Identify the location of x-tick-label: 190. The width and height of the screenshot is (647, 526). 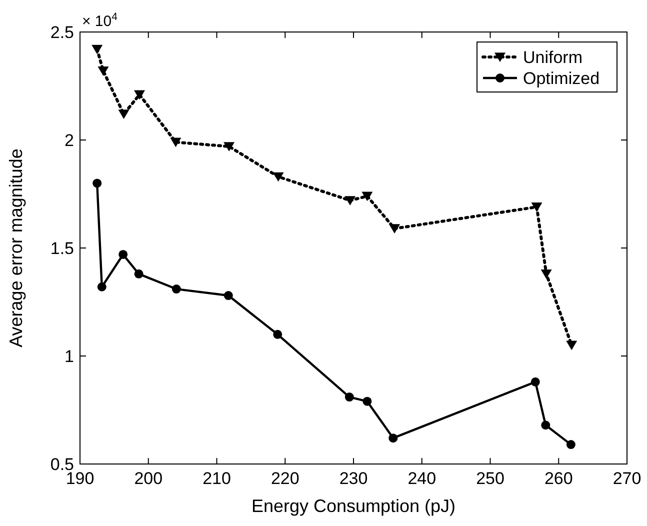
(80, 478).